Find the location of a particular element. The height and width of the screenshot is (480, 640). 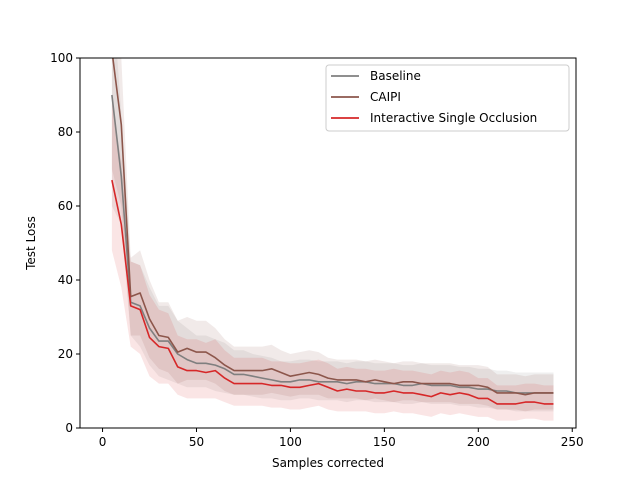

x-tick-label: 50 is located at coordinates (196, 442).